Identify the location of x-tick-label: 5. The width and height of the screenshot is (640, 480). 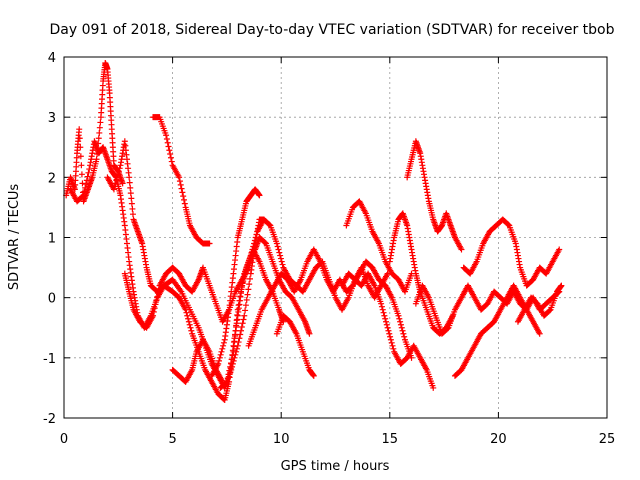
(172, 439).